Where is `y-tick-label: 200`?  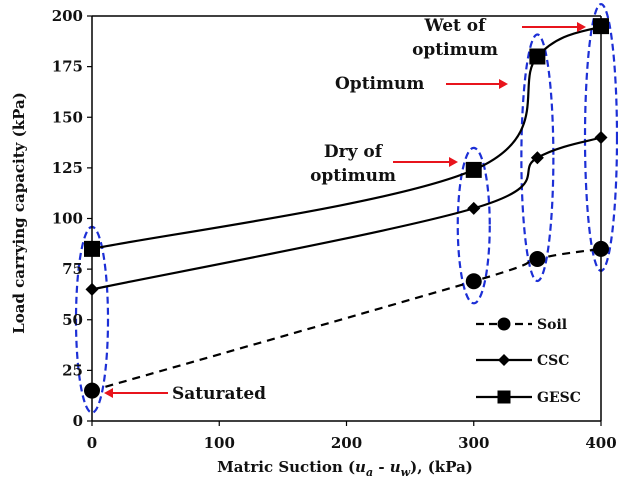
y-tick-label: 200 is located at coordinates (67, 16).